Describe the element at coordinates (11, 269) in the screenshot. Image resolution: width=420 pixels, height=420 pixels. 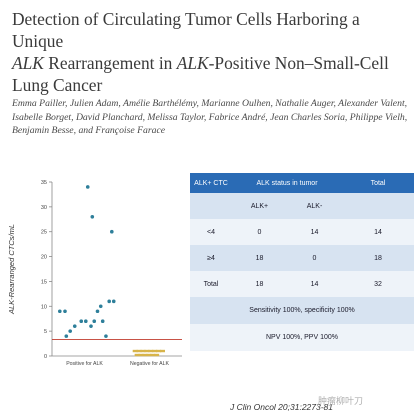
I see `y-axis-label: ALK-Rearranged CTCs/mL` at that location.